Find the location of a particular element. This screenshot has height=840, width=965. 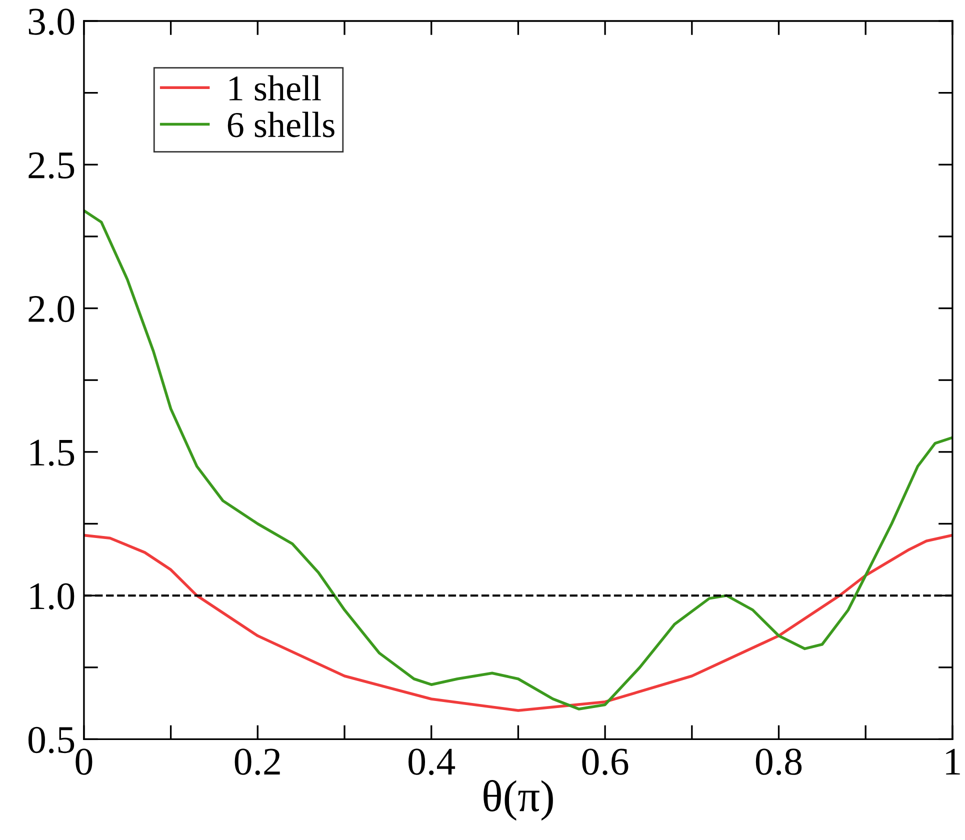

legend-label: 1 shell is located at coordinates (275, 88).